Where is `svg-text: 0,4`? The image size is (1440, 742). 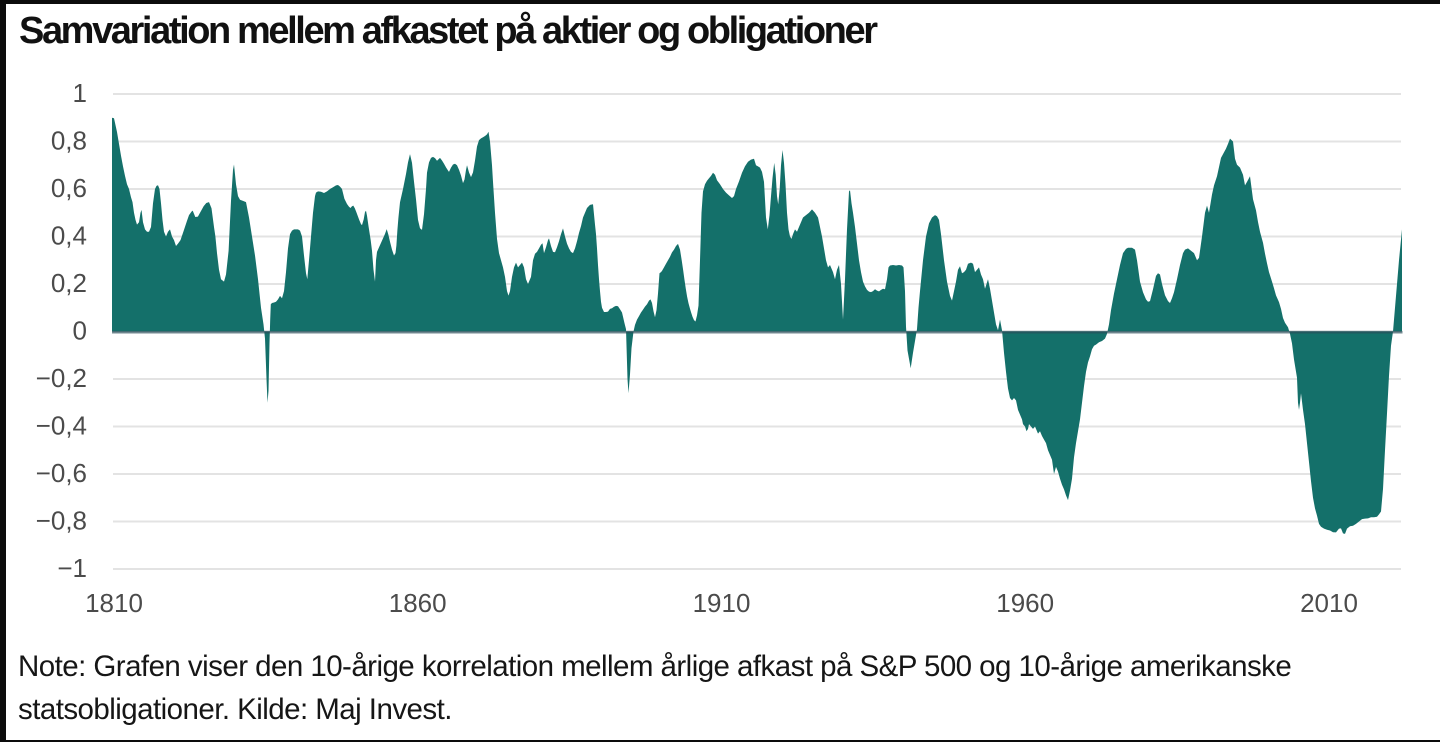
svg-text: 0,4 is located at coordinates (69, 236).